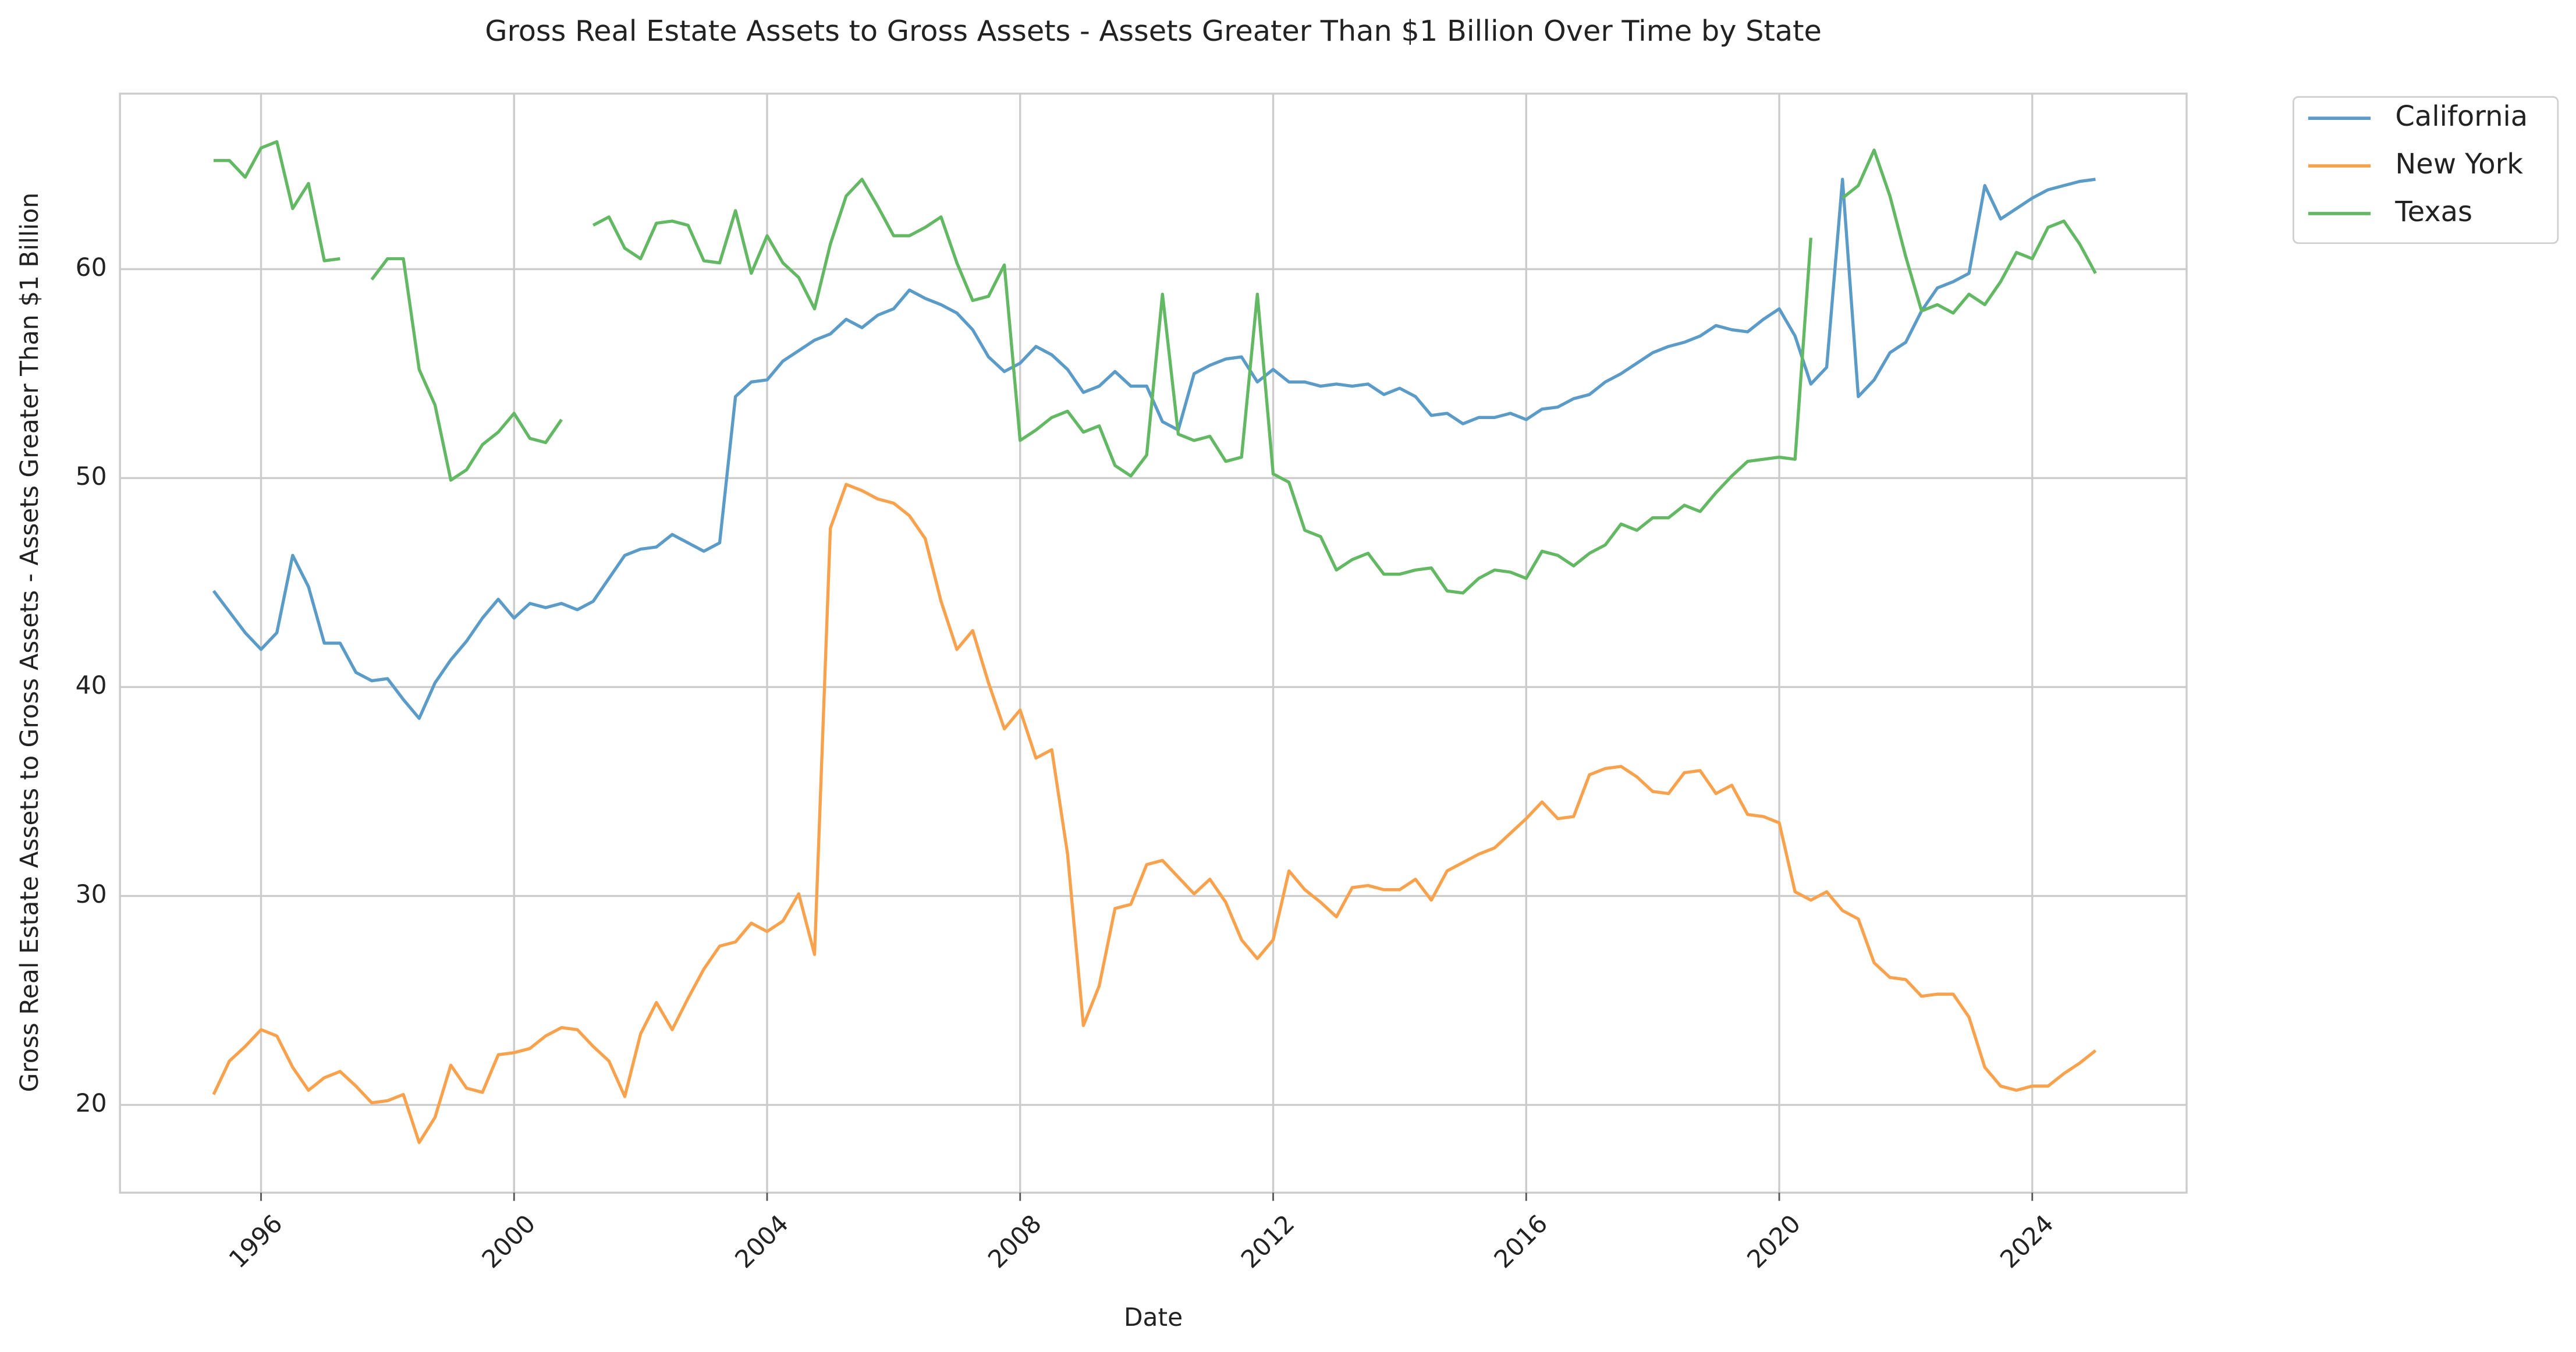  I want to click on x-axis-label: Date, so click(1153, 1317).